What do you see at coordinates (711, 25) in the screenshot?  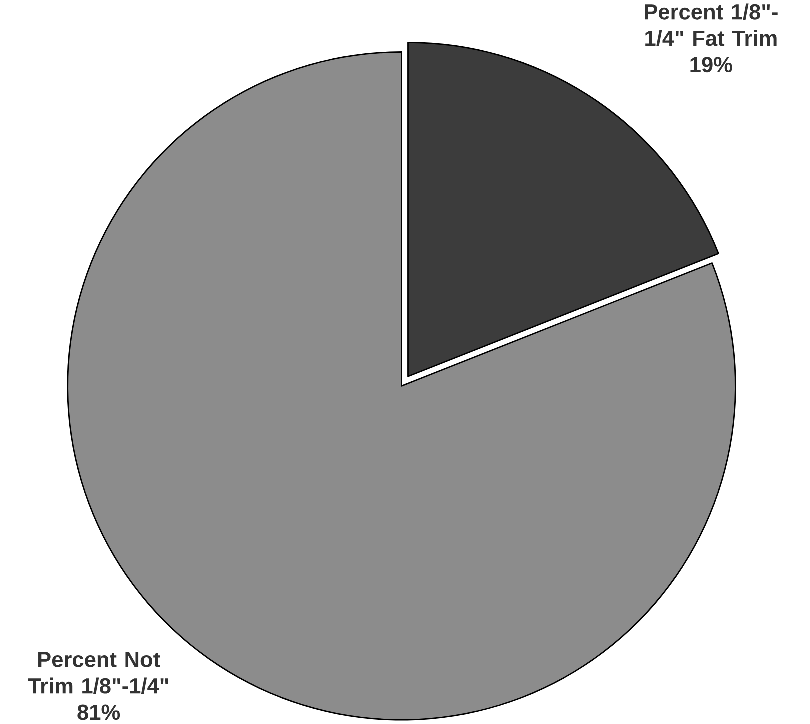 I see `slice-label: Percent 1/8"-1/4" Fat Trim` at bounding box center [711, 25].